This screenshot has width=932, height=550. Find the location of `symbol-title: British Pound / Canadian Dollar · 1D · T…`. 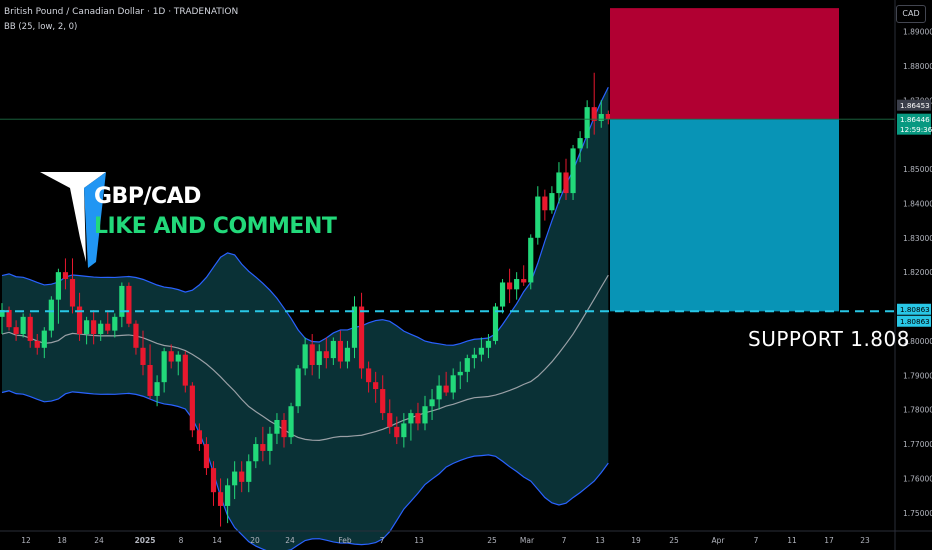

symbol-title: British Pound / Canadian Dollar · 1D · T… is located at coordinates (121, 12).